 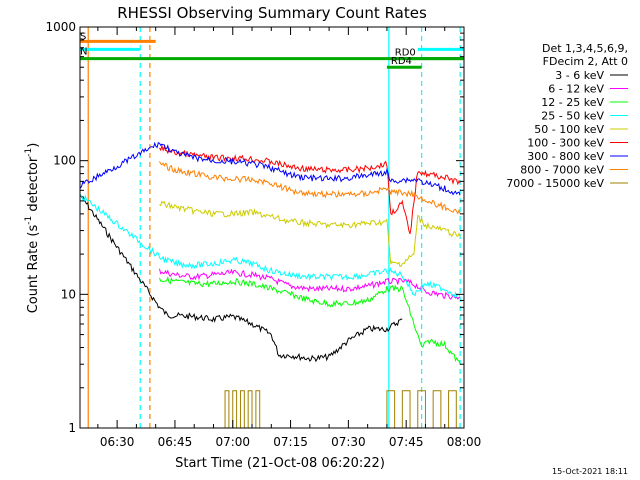 I want to click on footer-timestamp: 15-Oct-2021 18:11, so click(x=590, y=471).